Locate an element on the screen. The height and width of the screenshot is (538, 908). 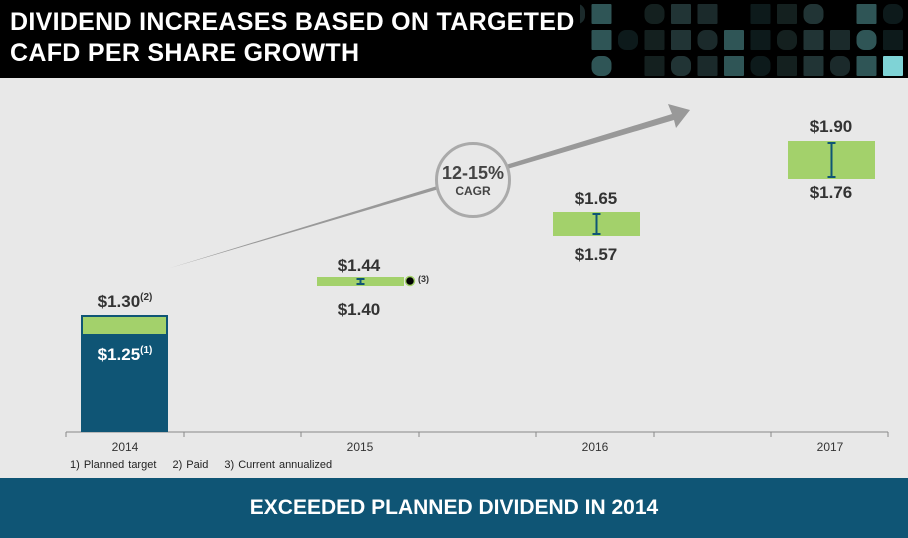
x-tick-label-2015: 2015 is located at coordinates (360, 447).